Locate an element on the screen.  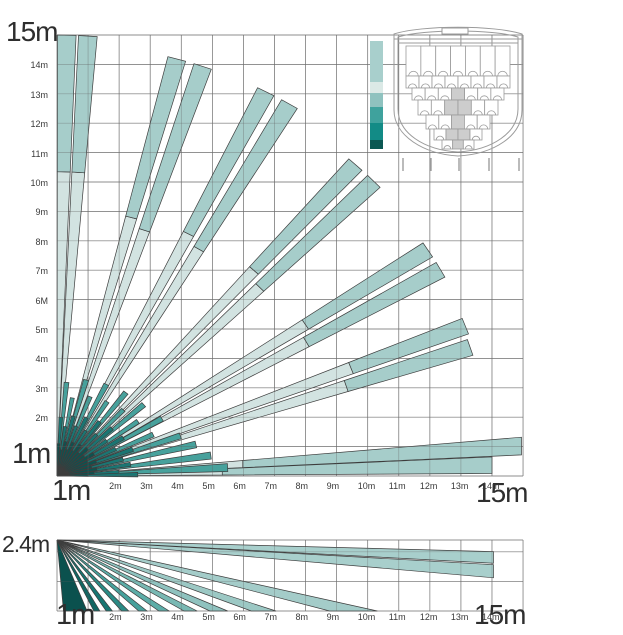
top-chart-y-min-label: 1m is located at coordinates (31, 454).